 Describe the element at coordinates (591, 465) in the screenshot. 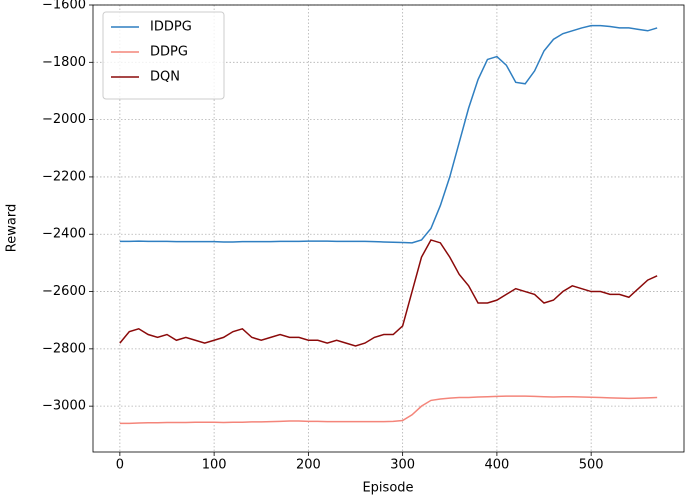

I see `x-tick-label: 500` at that location.